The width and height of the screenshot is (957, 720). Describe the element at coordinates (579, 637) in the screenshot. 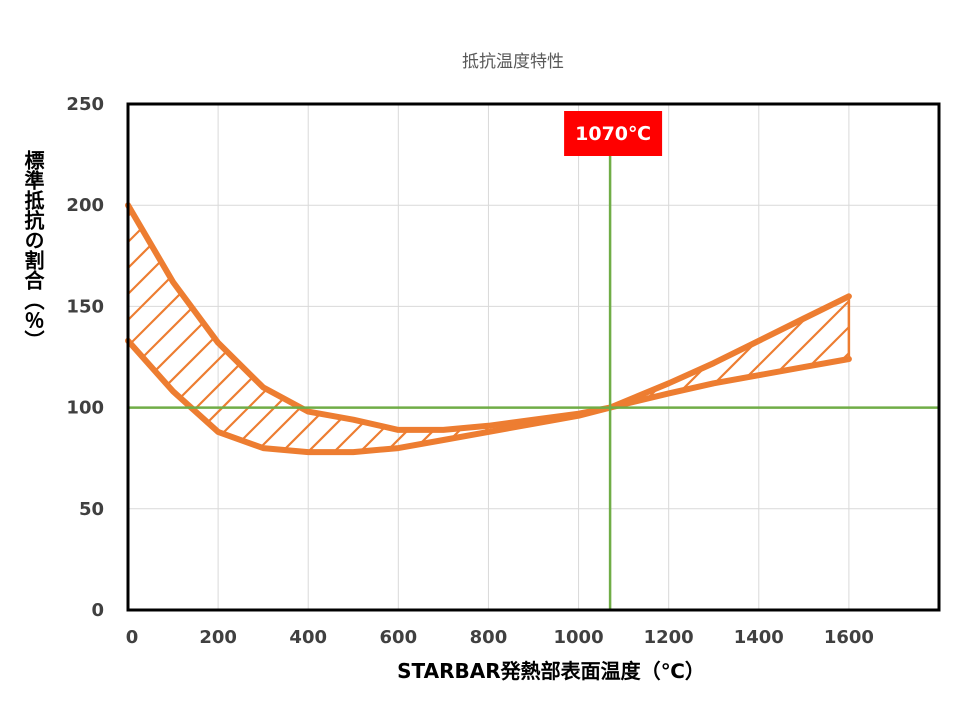

I see `x-tick-label-5: 1000` at that location.